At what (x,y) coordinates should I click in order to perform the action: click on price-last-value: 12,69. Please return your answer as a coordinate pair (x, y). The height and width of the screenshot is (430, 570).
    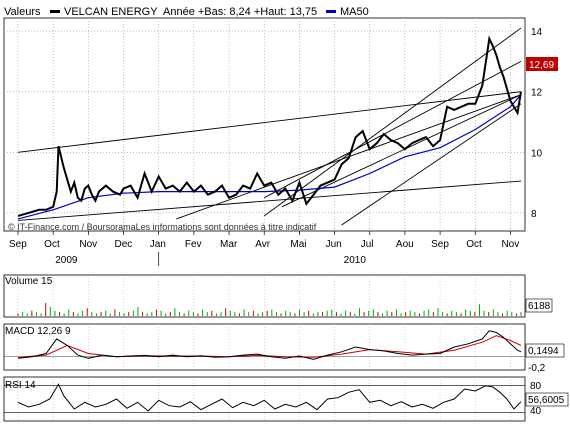
    Looking at the image, I should click on (541, 65).